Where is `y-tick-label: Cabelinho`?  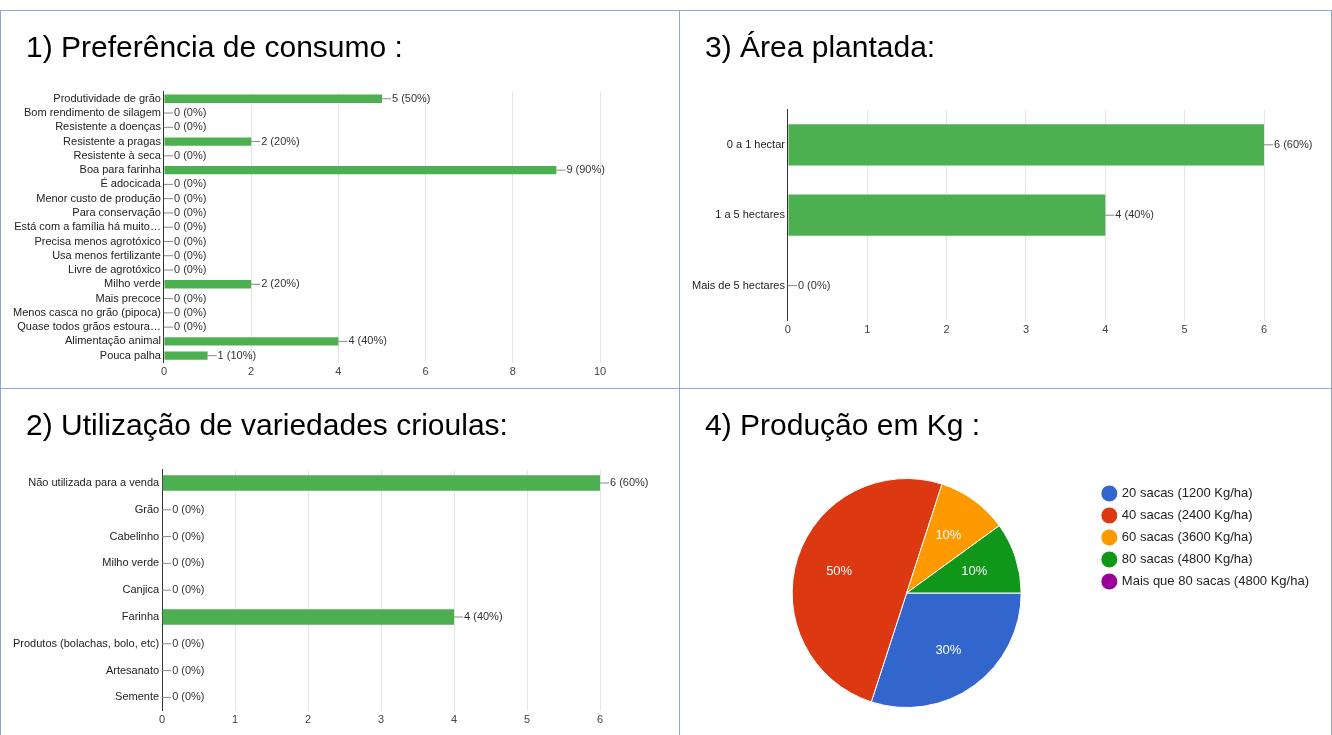
y-tick-label: Cabelinho is located at coordinates (134, 535).